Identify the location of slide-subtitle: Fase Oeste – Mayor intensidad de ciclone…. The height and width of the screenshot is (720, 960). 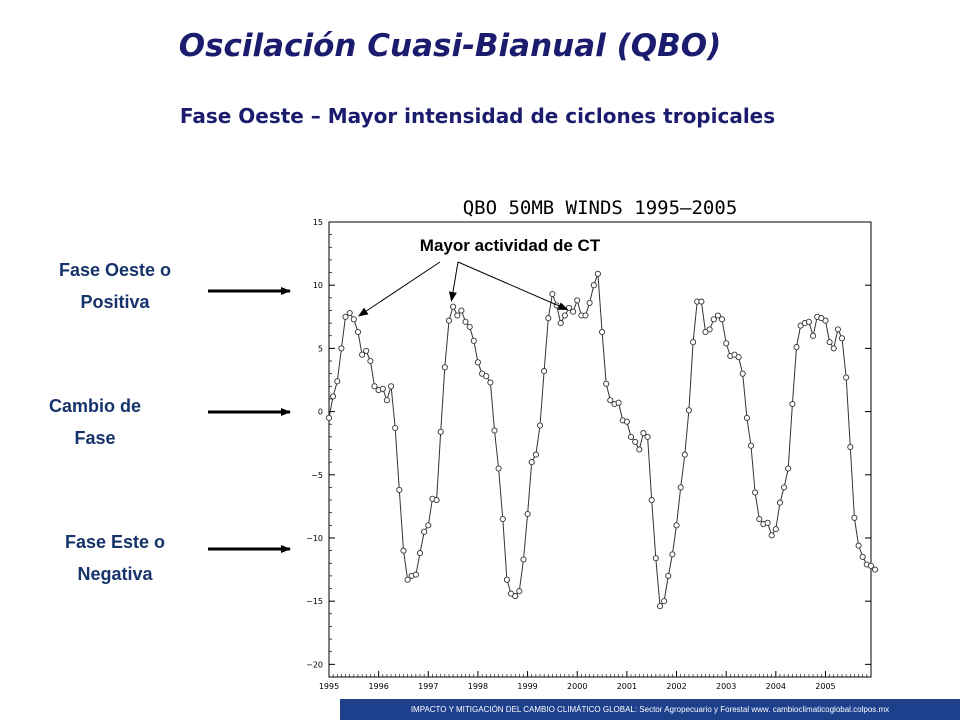
(477, 116).